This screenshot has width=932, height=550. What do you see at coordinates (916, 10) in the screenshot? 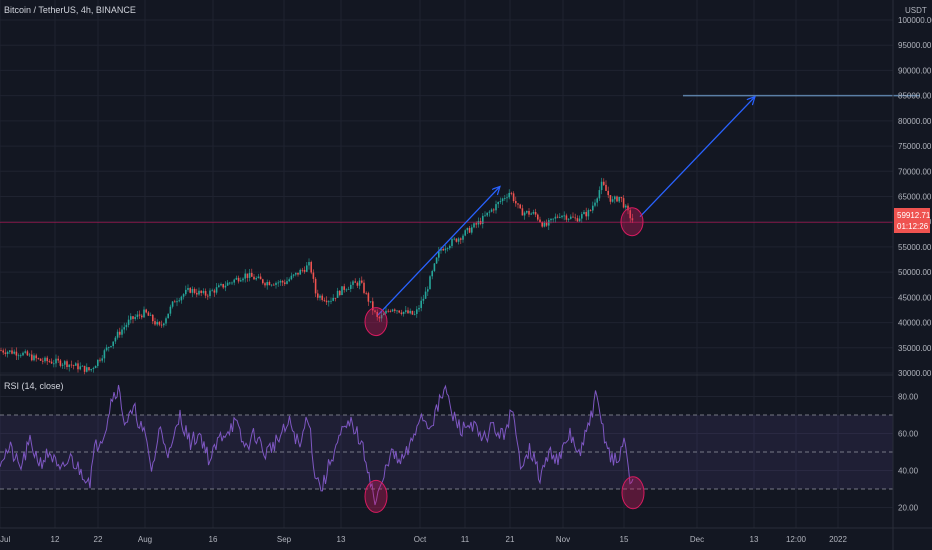
I see `currency-label: USDT` at bounding box center [916, 10].